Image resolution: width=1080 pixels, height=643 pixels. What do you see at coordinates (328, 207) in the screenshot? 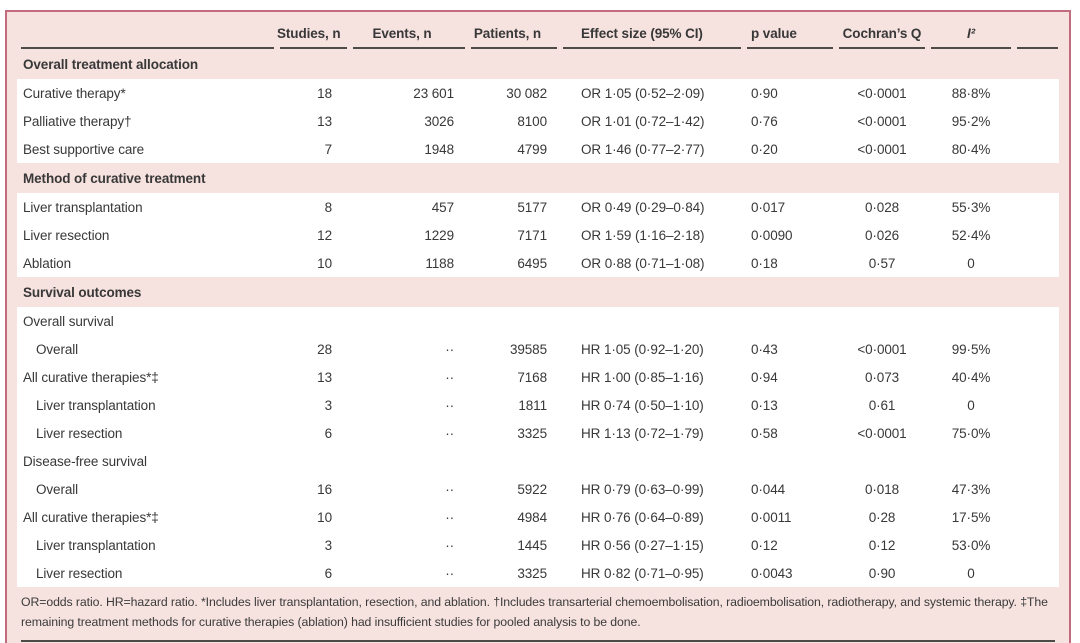
I see `studies-cell: 8` at bounding box center [328, 207].